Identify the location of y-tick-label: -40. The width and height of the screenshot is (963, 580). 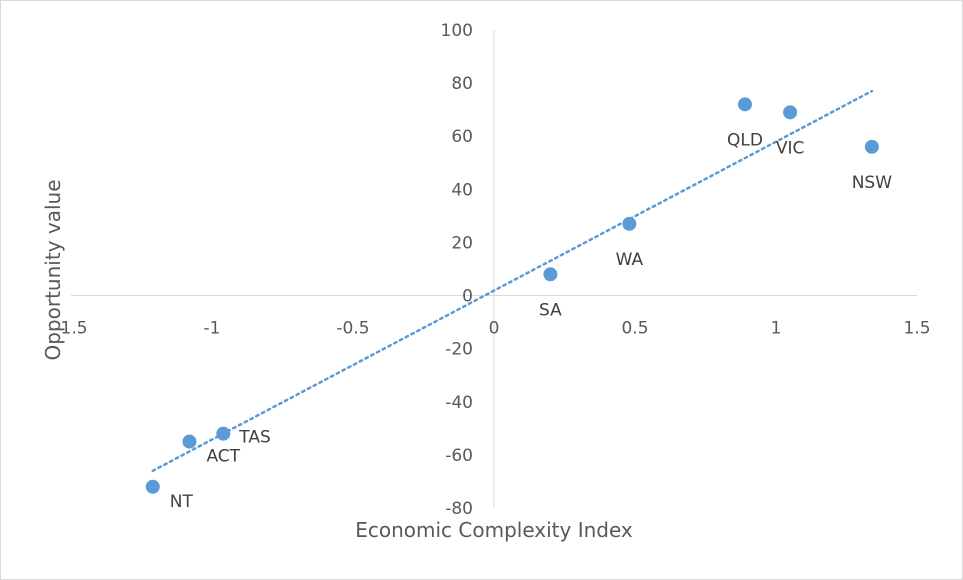
(459, 403).